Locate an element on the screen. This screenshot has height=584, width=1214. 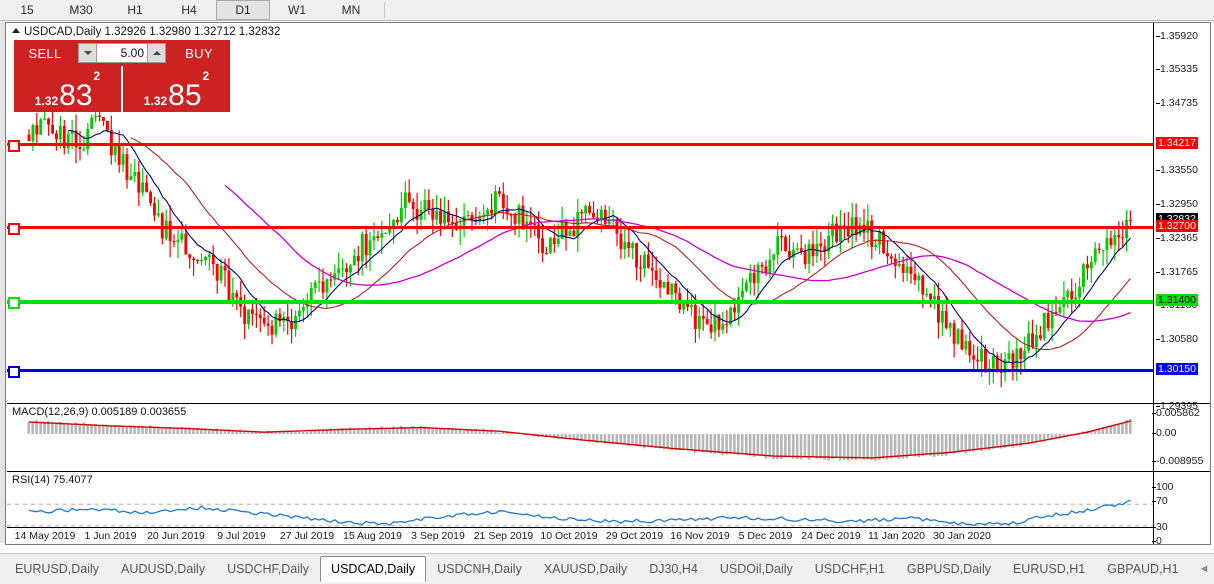
price-tick: 1.30580 is located at coordinates (1177, 339).